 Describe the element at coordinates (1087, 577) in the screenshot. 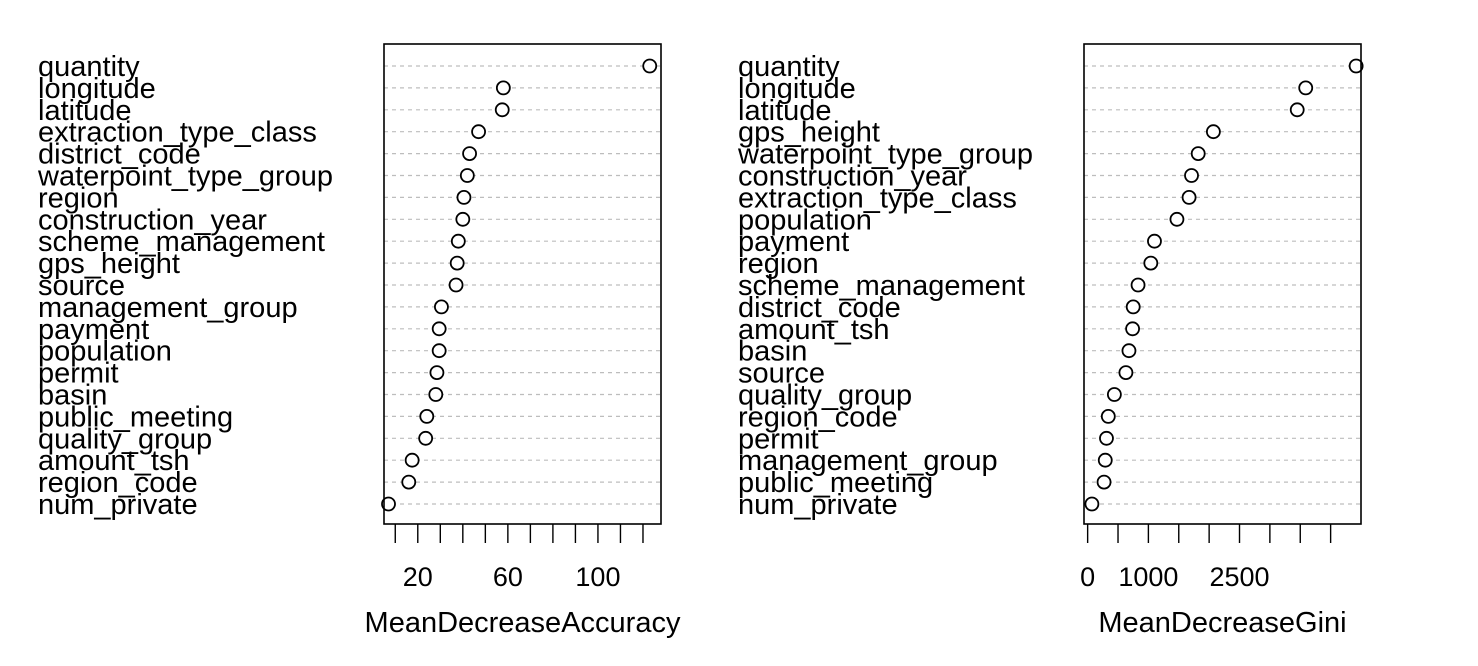

I see `x-tick-label: 0` at that location.